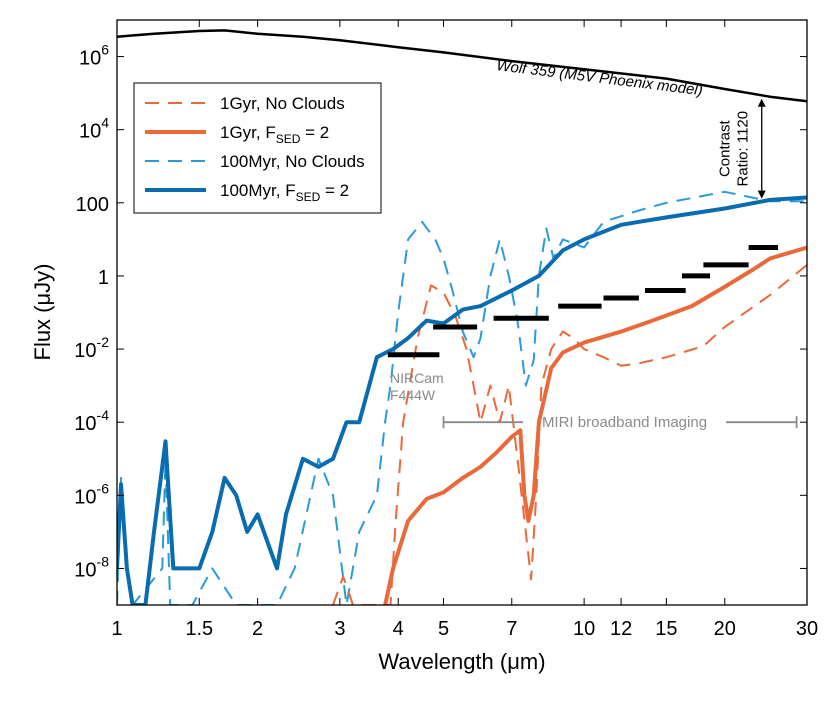  What do you see at coordinates (91, 494) in the screenshot?
I see `y-tick-label-1: 10⁻⁶` at bounding box center [91, 494].